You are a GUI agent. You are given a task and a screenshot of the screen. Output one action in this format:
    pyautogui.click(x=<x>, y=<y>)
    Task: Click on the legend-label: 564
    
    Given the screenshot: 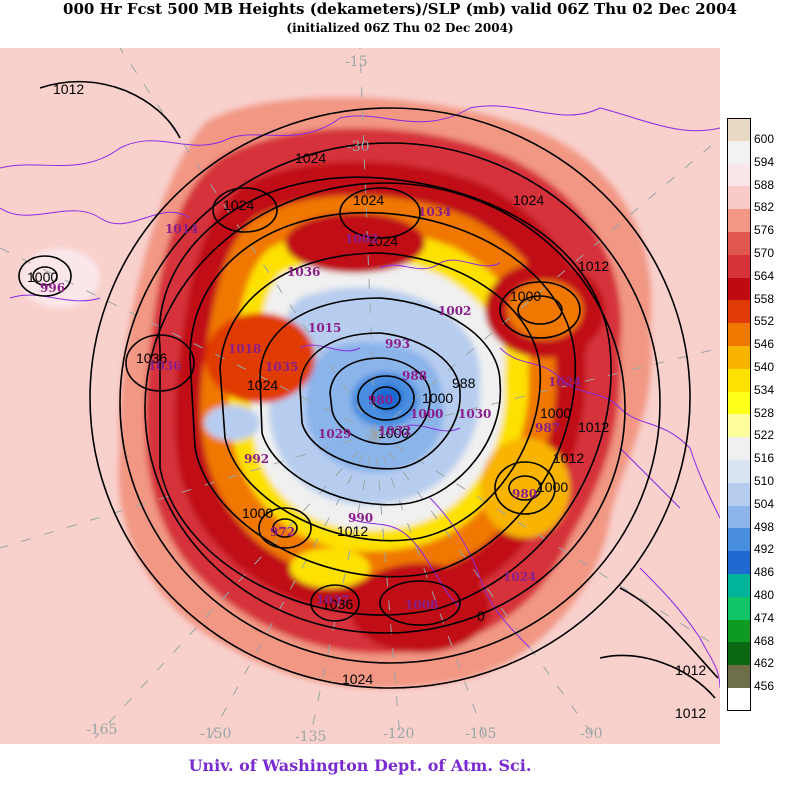 What is the action you would take?
    pyautogui.click(x=764, y=275)
    